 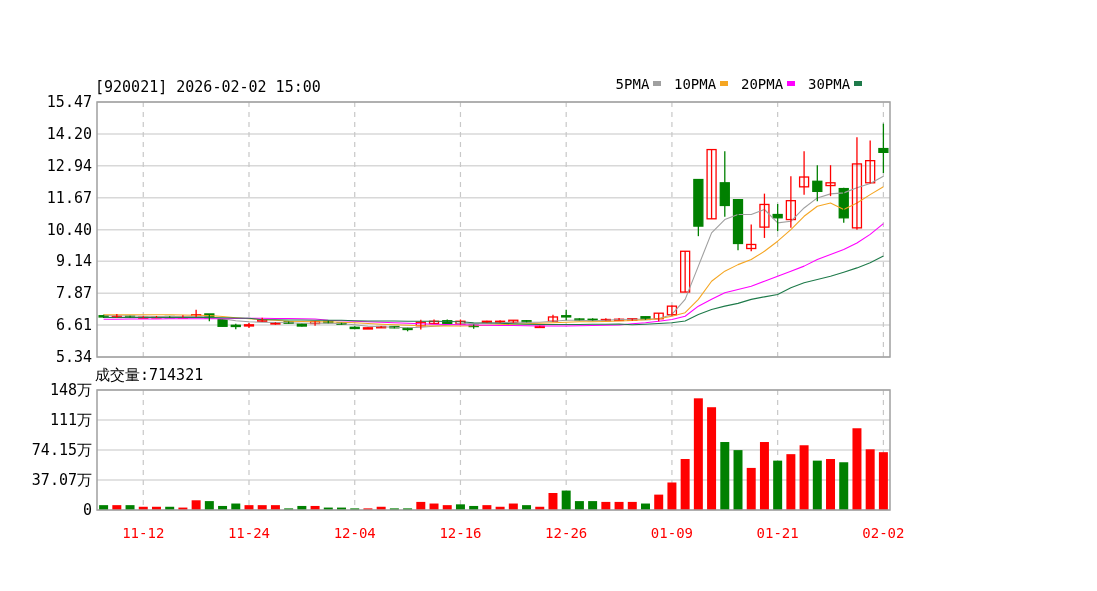 What do you see at coordinates (762, 84) in the screenshot?
I see `legend-label: 20PMA` at bounding box center [762, 84].